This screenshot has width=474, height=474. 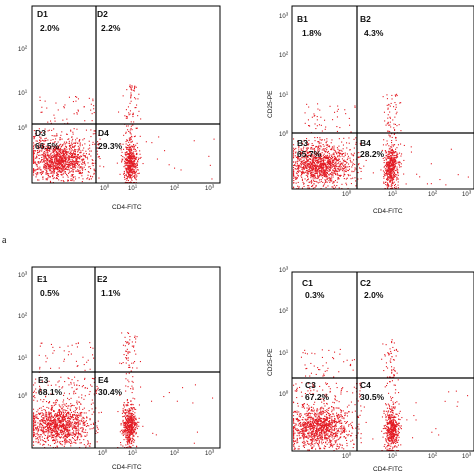 I want to click on y-tick-label: 10⁰, so click(x=284, y=134).